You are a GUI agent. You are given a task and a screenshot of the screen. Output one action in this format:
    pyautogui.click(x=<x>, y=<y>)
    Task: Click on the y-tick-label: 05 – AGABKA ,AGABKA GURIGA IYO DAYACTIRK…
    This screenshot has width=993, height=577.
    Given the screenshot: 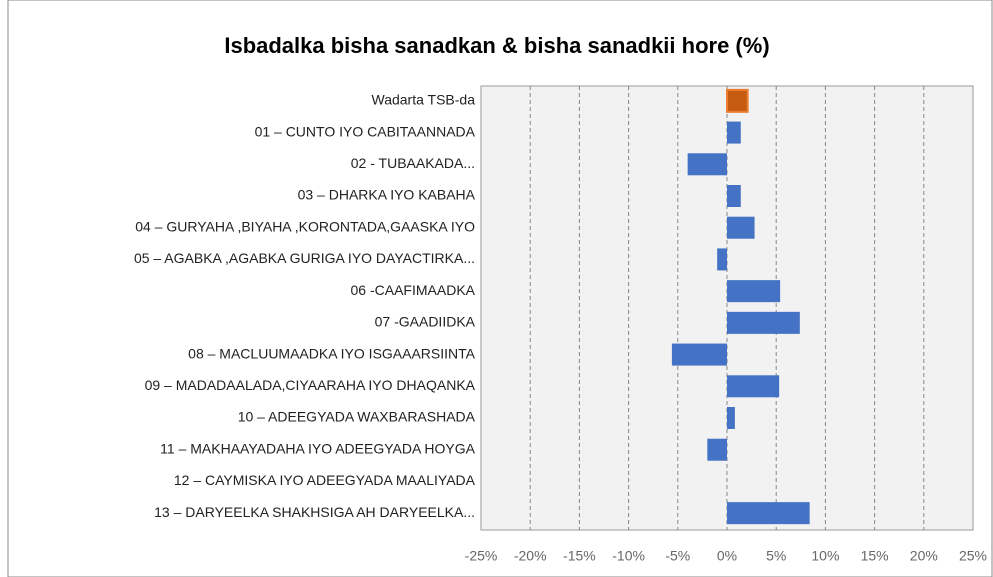 What is the action you would take?
    pyautogui.click(x=304, y=258)
    